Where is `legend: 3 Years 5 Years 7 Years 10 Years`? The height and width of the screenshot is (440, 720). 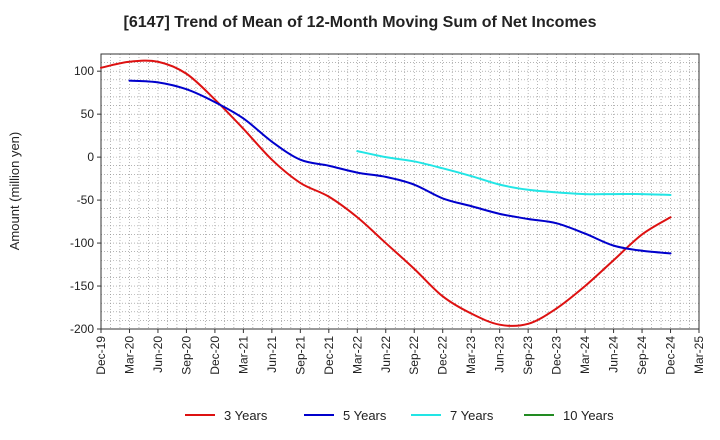 legend: 3 Years 5 Years 7 Years 10 Years is located at coordinates (399, 415).